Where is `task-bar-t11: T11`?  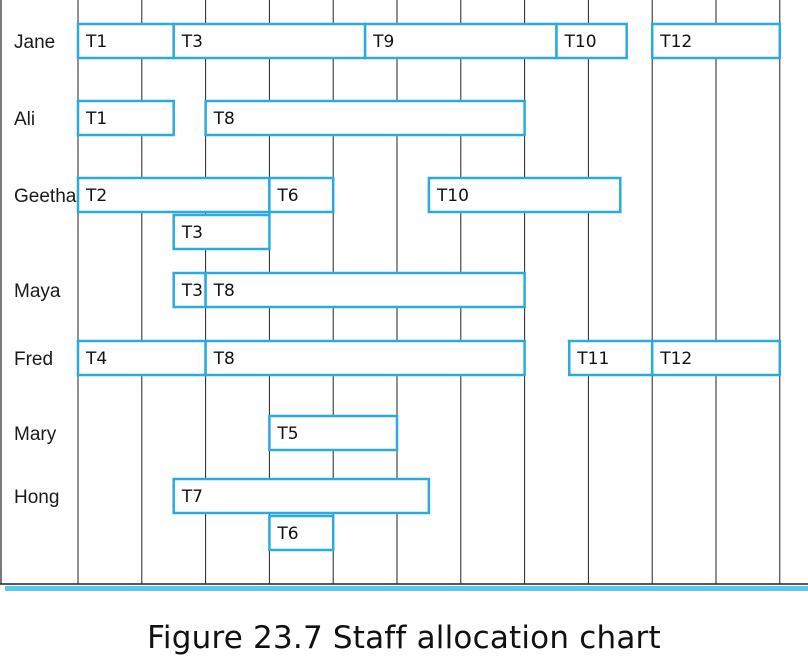 task-bar-t11: T11 is located at coordinates (611, 358).